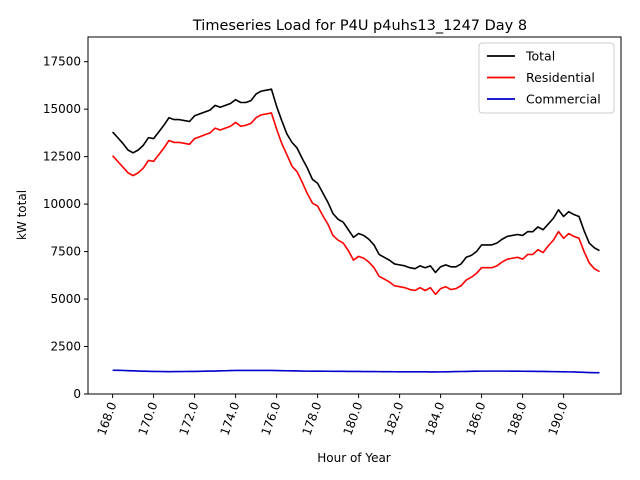  What do you see at coordinates (62, 204) in the screenshot?
I see `y-tick-label: 10000` at bounding box center [62, 204].